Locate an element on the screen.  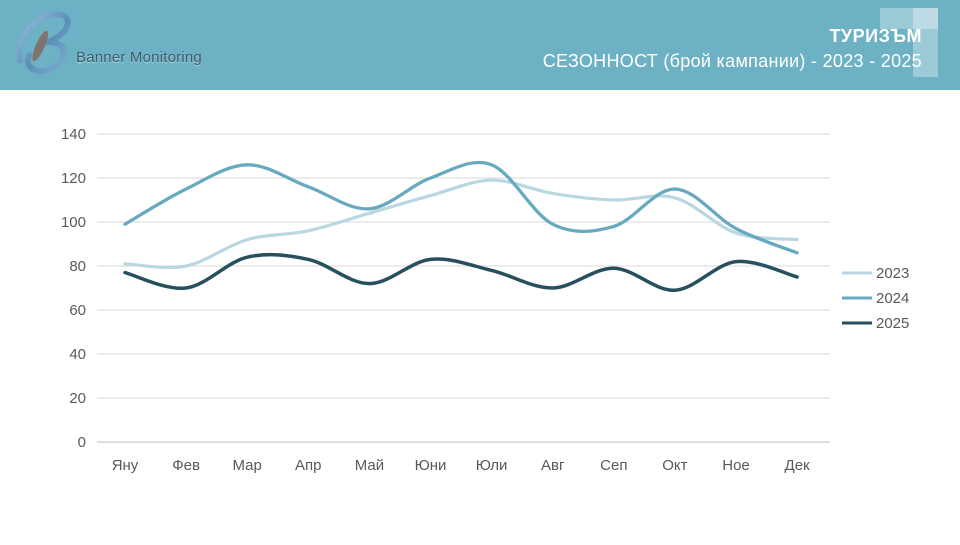
x-tick-label: Ное is located at coordinates (736, 465).